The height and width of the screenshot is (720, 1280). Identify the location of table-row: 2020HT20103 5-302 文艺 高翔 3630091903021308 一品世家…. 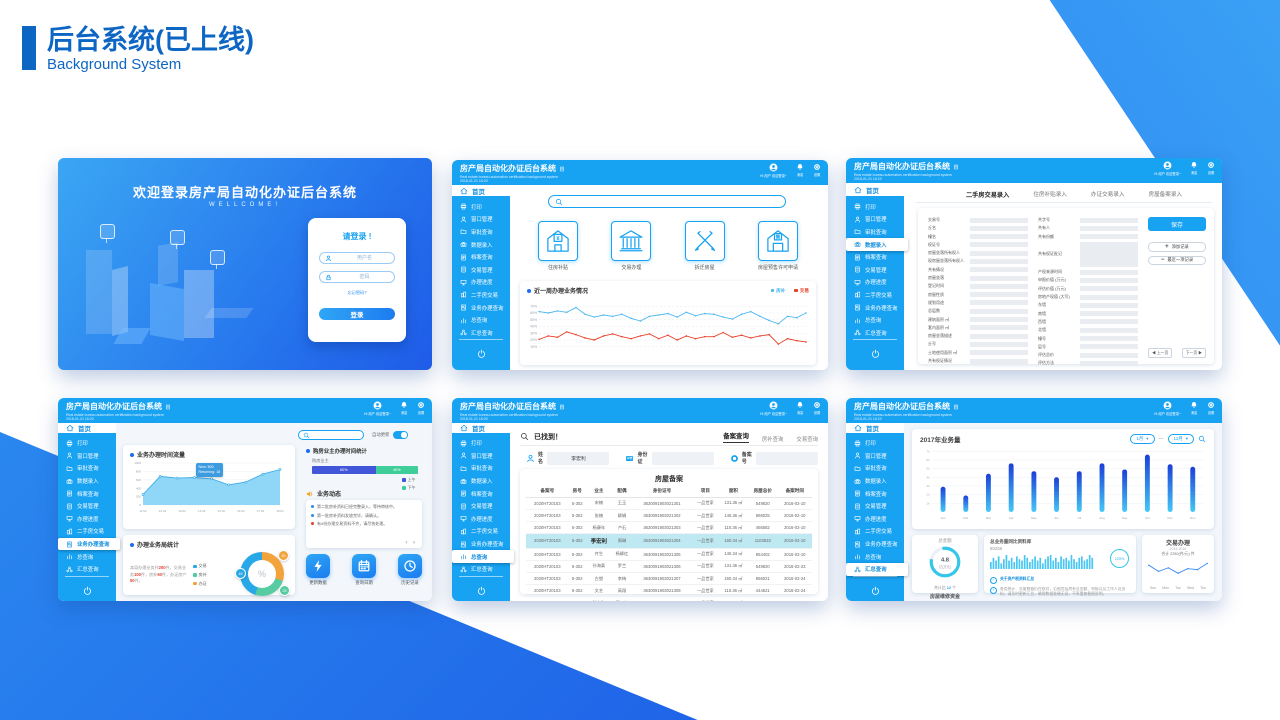
(669, 591).